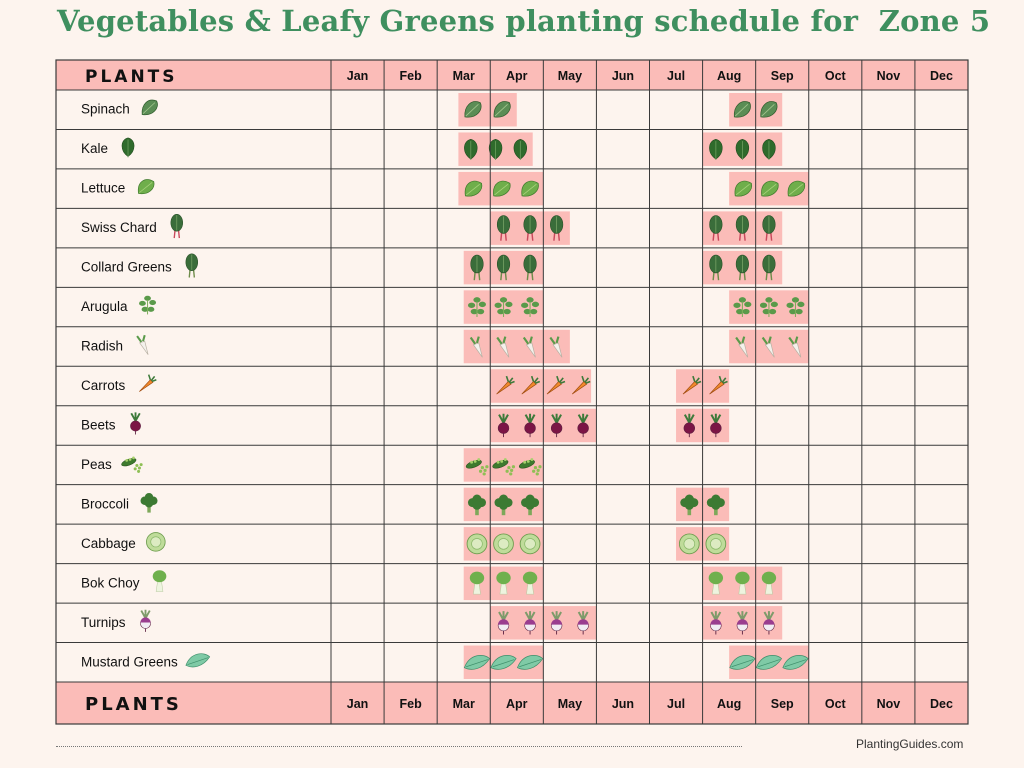 The height and width of the screenshot is (768, 1024). Describe the element at coordinates (676, 704) in the screenshot. I see `footer-month-jul: Jul` at that location.